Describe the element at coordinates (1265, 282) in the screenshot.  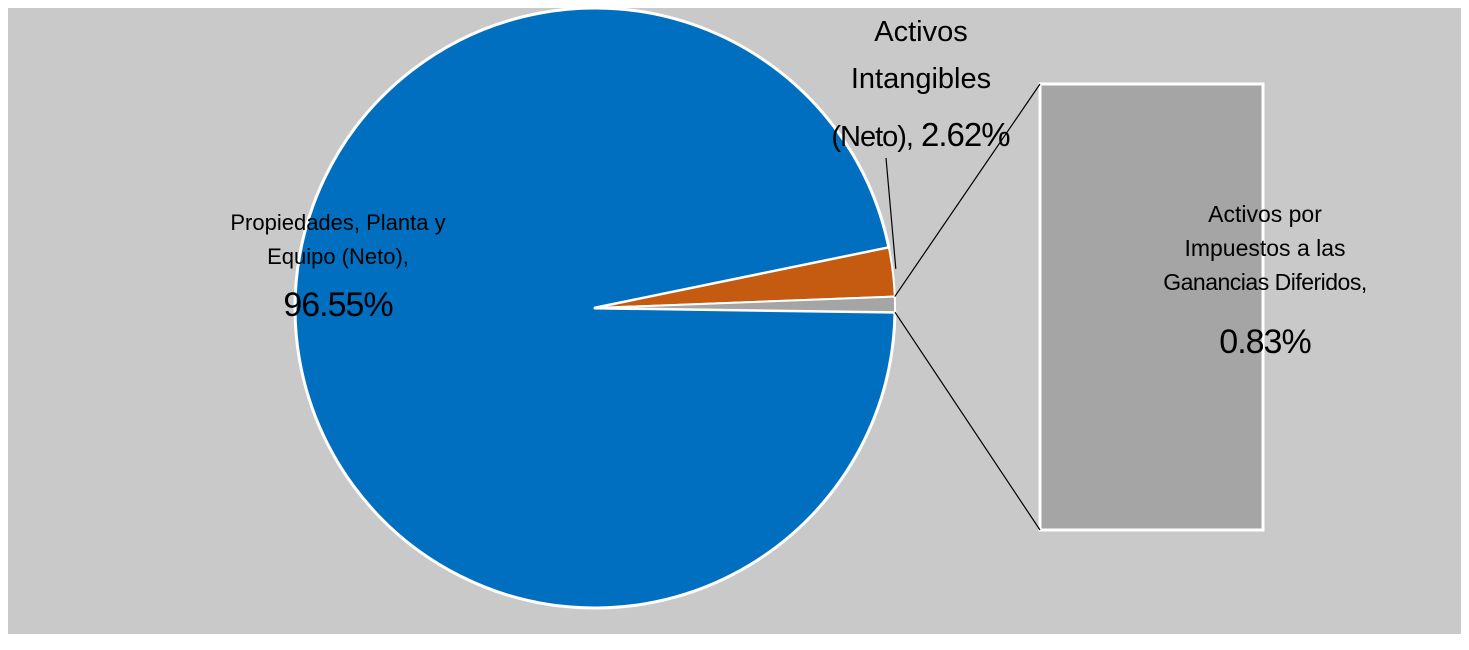
I see `slice-3-label-line-3: Ganancias Diferidos,` at that location.